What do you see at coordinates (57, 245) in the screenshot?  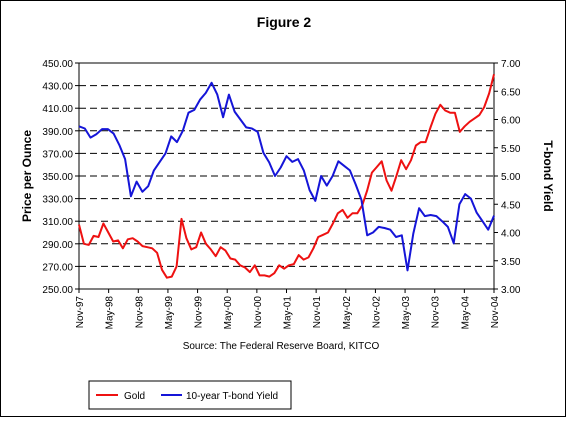 I see `left-tick-label: 290.00` at bounding box center [57, 245].